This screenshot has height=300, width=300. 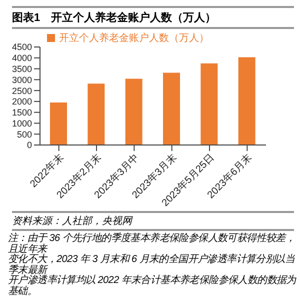 I want to click on y-tick-label: 500, so click(x=24, y=134).